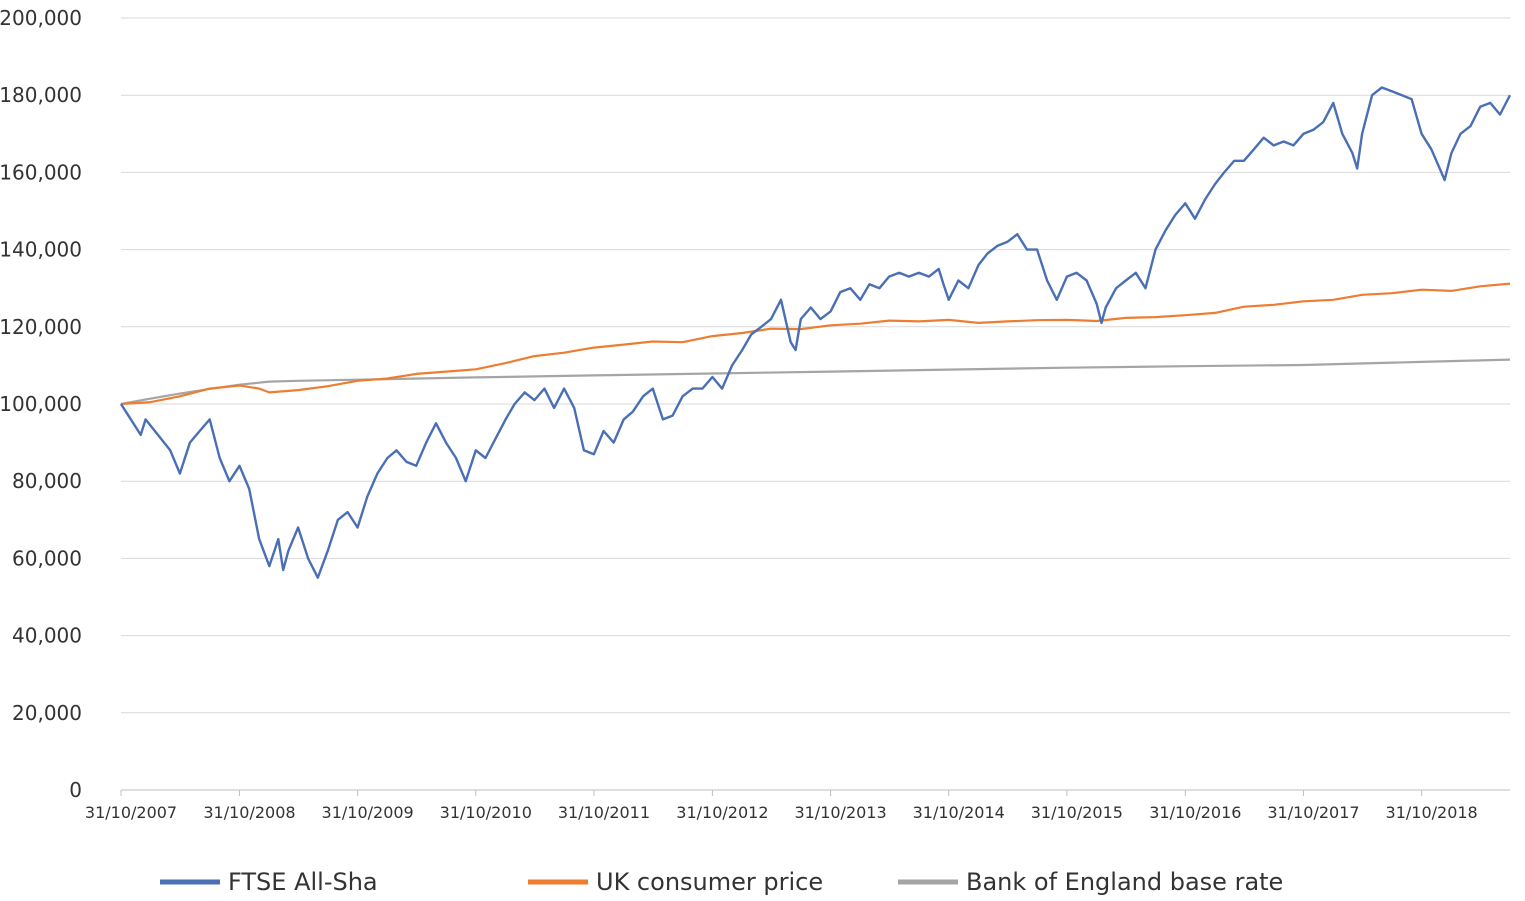 The height and width of the screenshot is (901, 1525). I want to click on y-tick-label: 100,000, so click(41, 404).